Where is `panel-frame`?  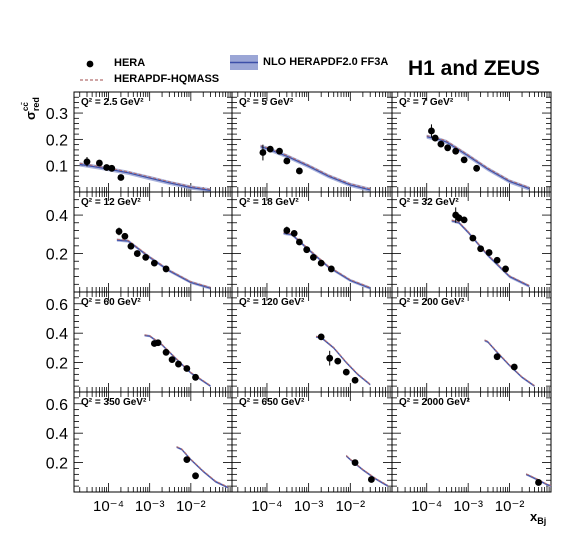
panel-frame is located at coordinates (471, 442).